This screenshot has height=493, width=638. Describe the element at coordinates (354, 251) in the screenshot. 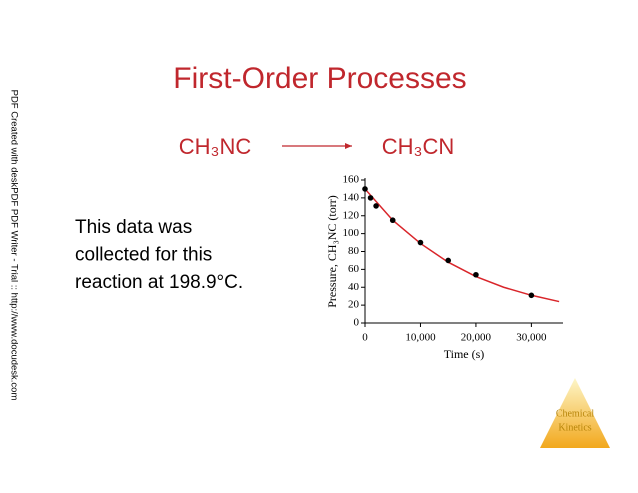

I see `y-tick-label: 80` at that location.